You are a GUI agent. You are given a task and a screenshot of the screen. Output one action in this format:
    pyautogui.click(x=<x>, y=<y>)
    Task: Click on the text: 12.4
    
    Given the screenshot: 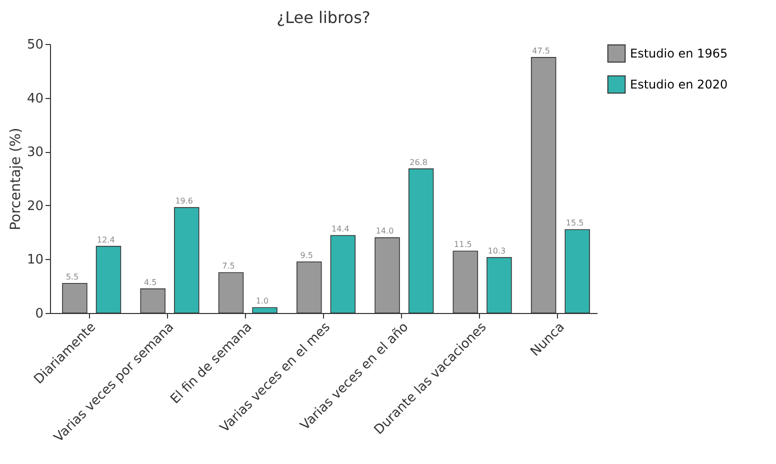 What is the action you would take?
    pyautogui.click(x=106, y=239)
    